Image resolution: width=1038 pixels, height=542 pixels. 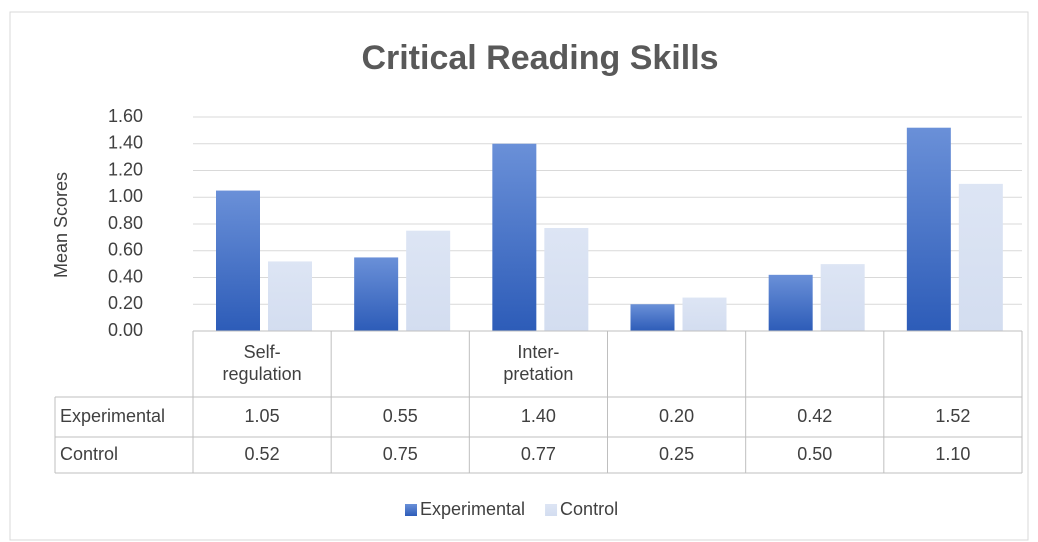 What do you see at coordinates (538, 352) in the screenshot?
I see `x-tick-label-line: Inter-` at bounding box center [538, 352].